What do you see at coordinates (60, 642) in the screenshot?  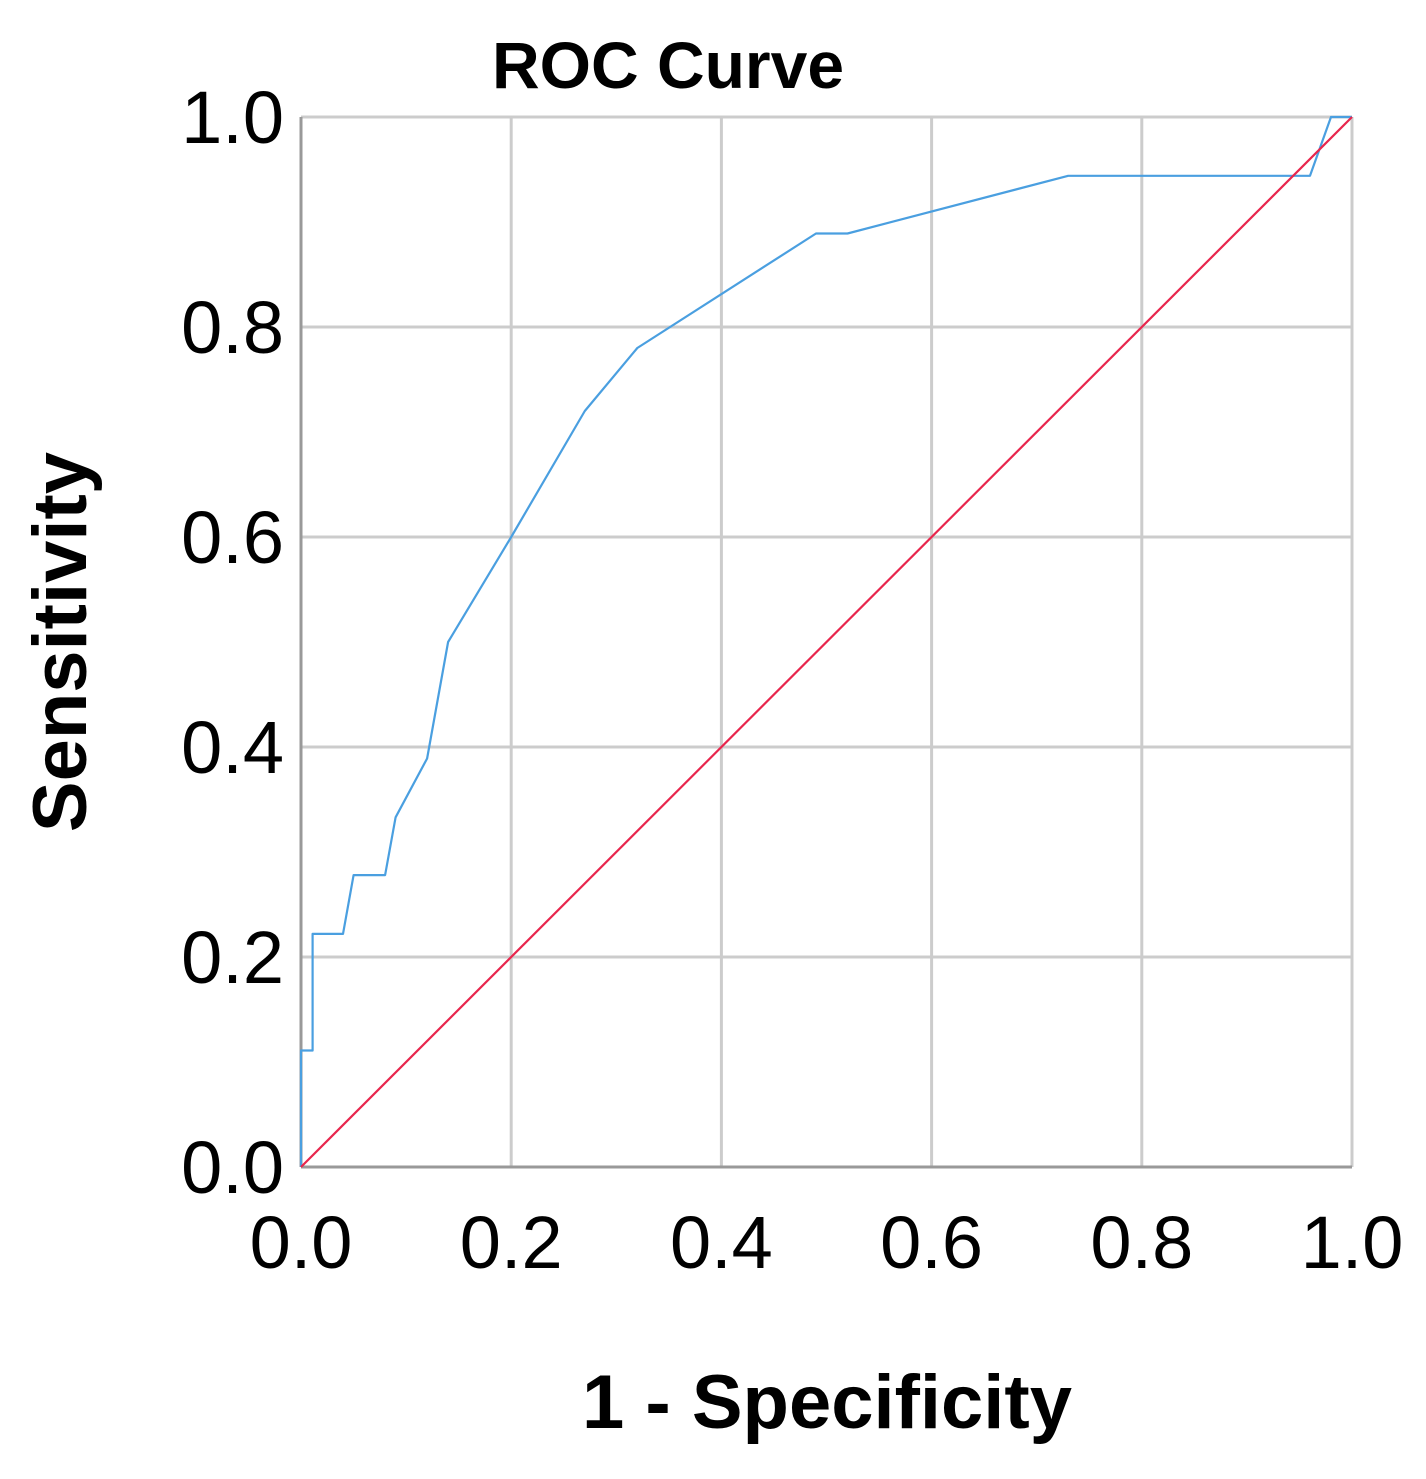 I see `y-axis-label: Sensitivity` at bounding box center [60, 642].